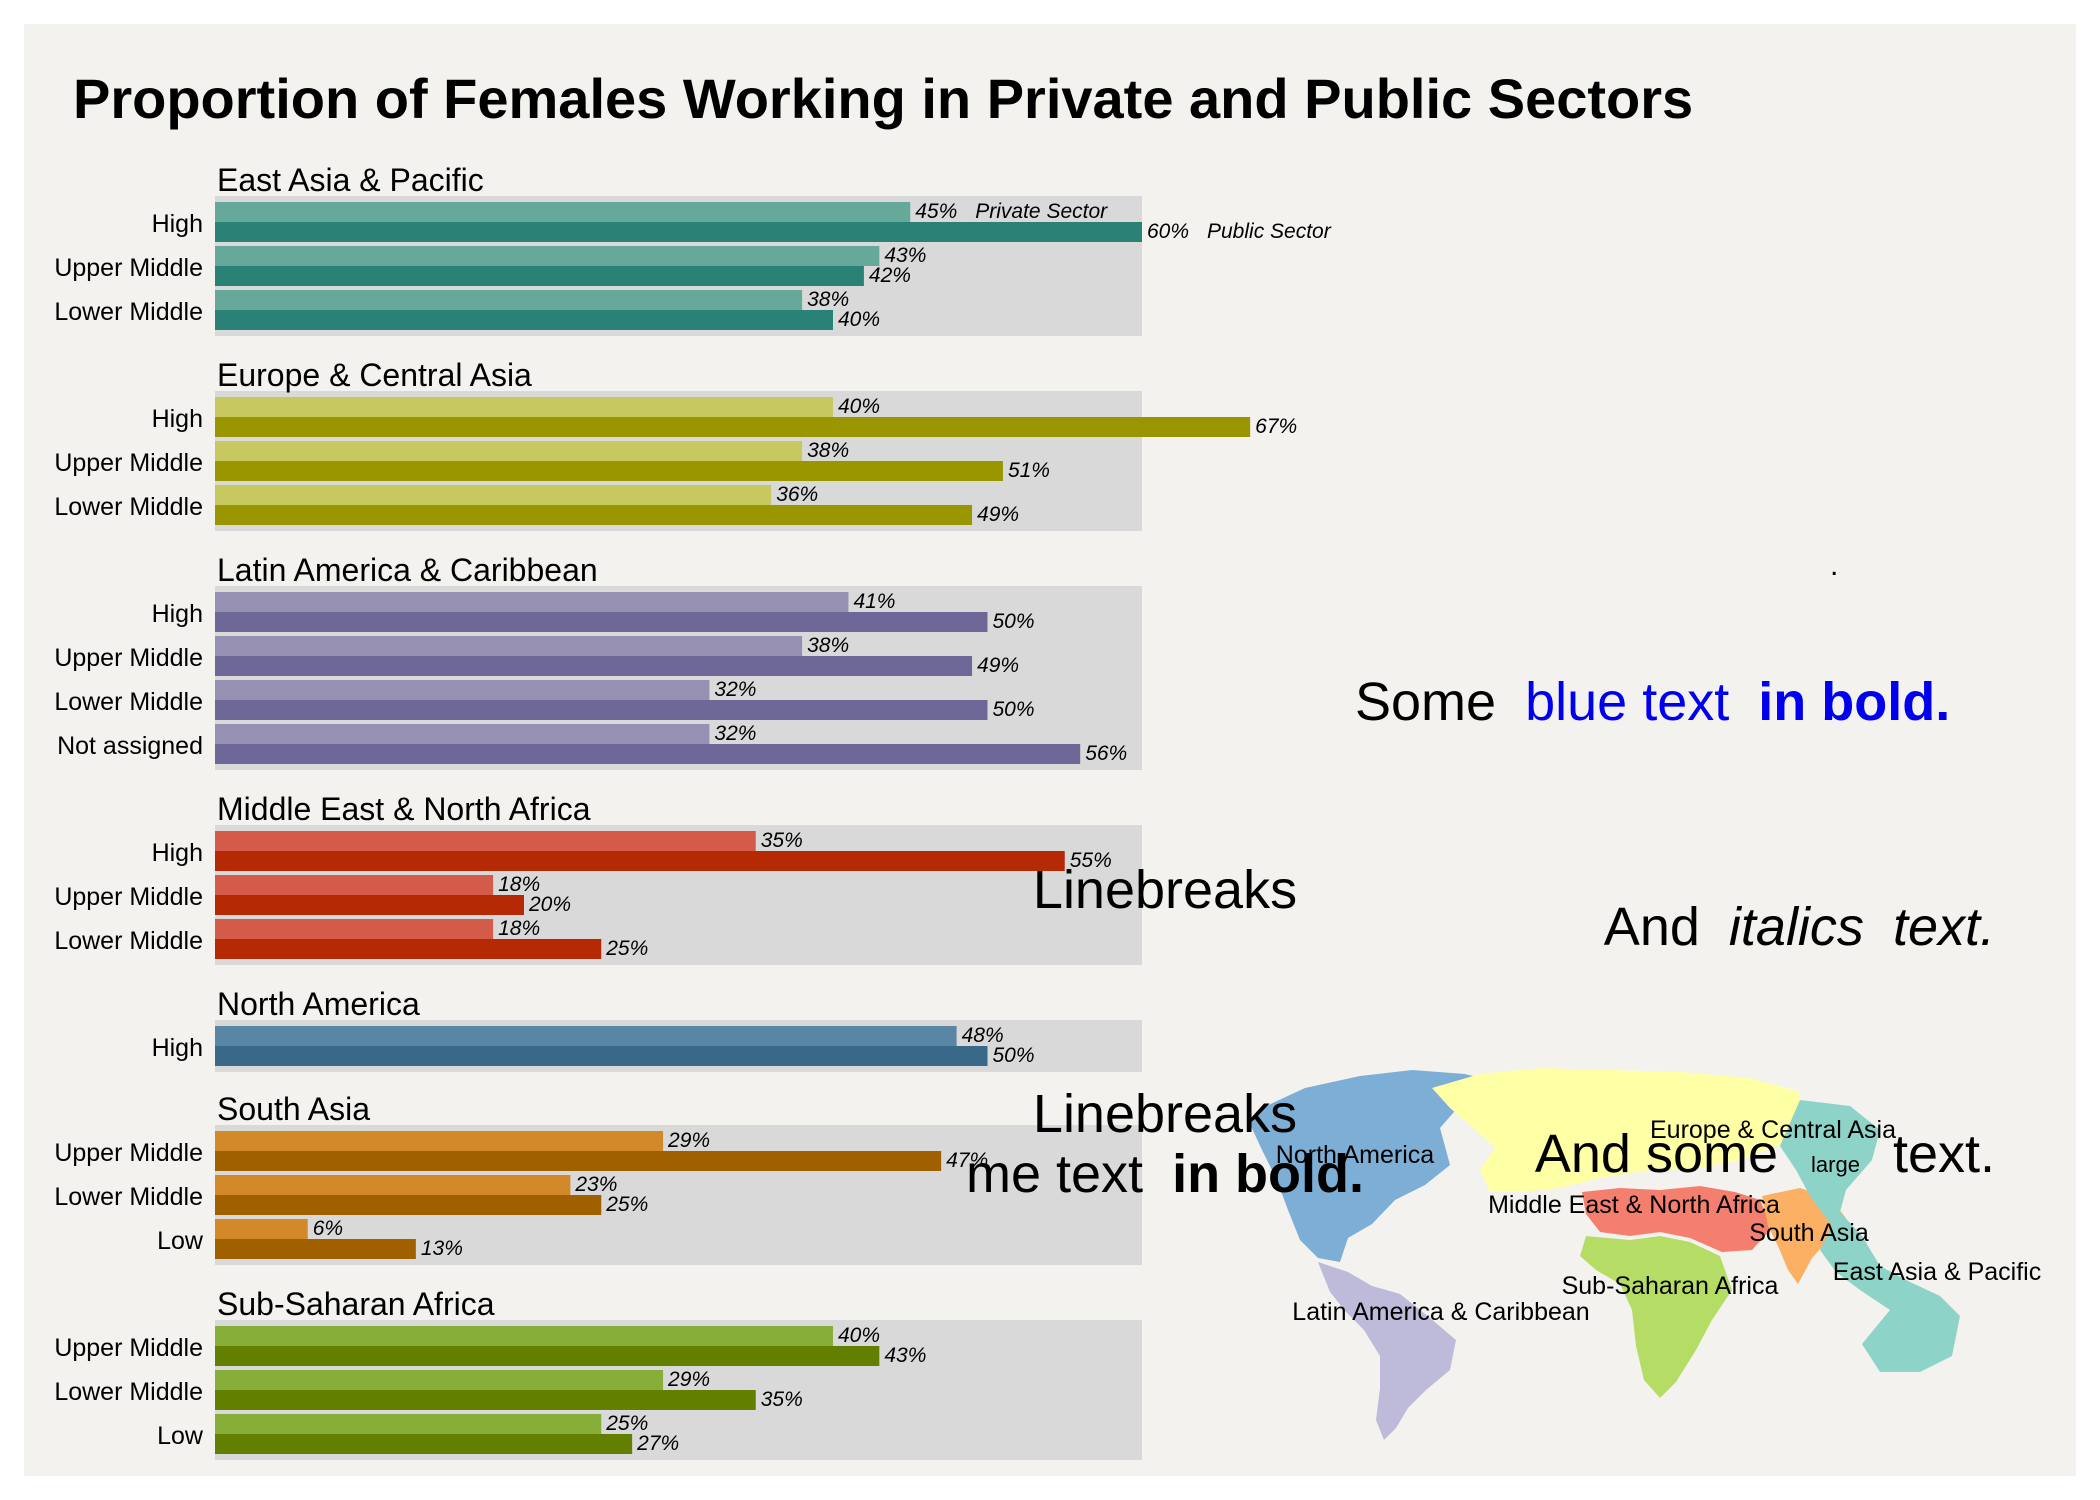  What do you see at coordinates (1165, 1174) in the screenshot?
I see `annotation-bold-line: me text in bold.` at bounding box center [1165, 1174].